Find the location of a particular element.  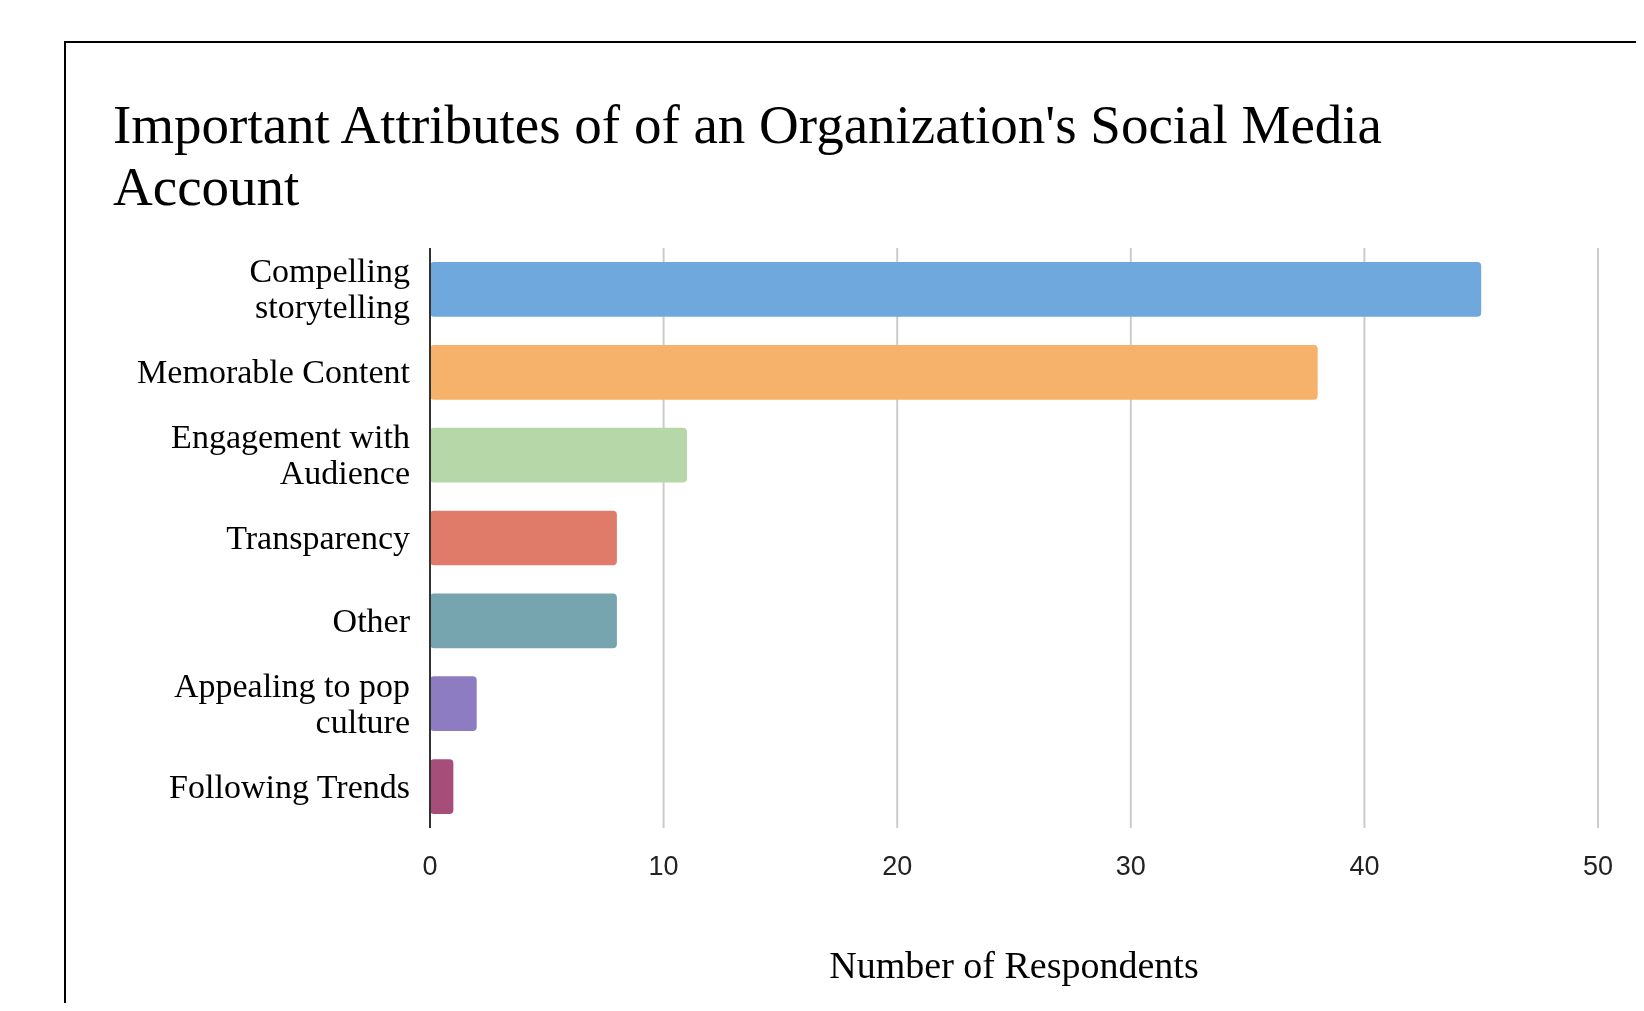

x-tick-label: 50 is located at coordinates (1598, 866).